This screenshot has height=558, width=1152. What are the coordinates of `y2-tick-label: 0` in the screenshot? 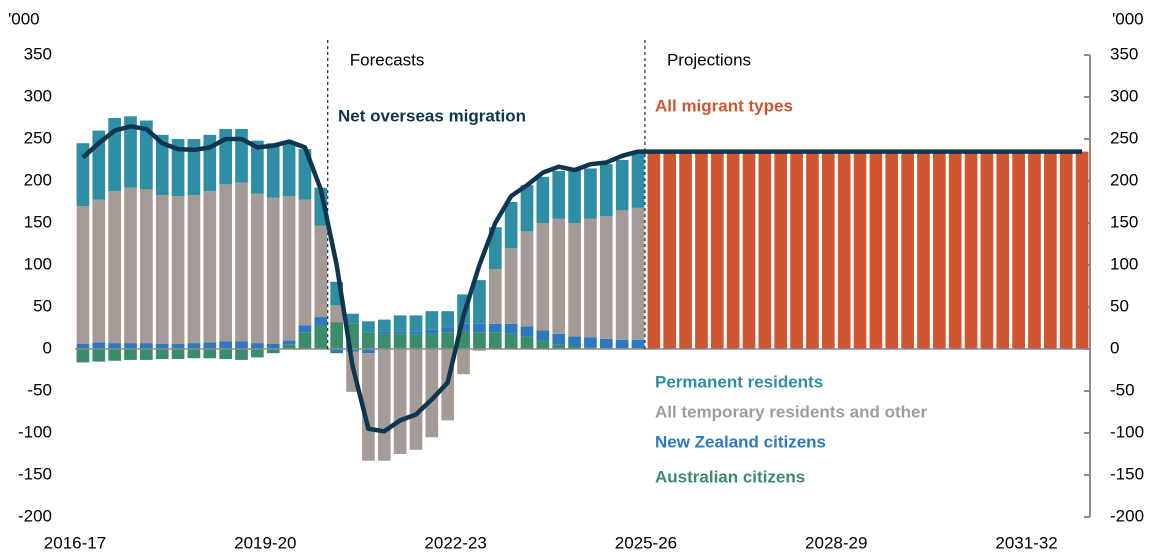 It's located at (1114, 347).